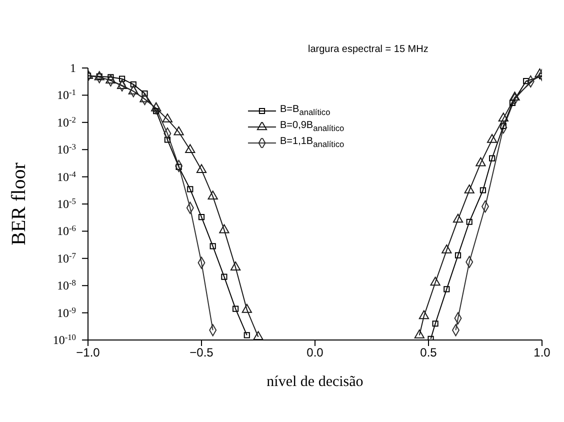 The width and height of the screenshot is (564, 422). Describe the element at coordinates (66, 149) in the screenshot. I see `y-tick-label: 10$^{-3}$` at that location.